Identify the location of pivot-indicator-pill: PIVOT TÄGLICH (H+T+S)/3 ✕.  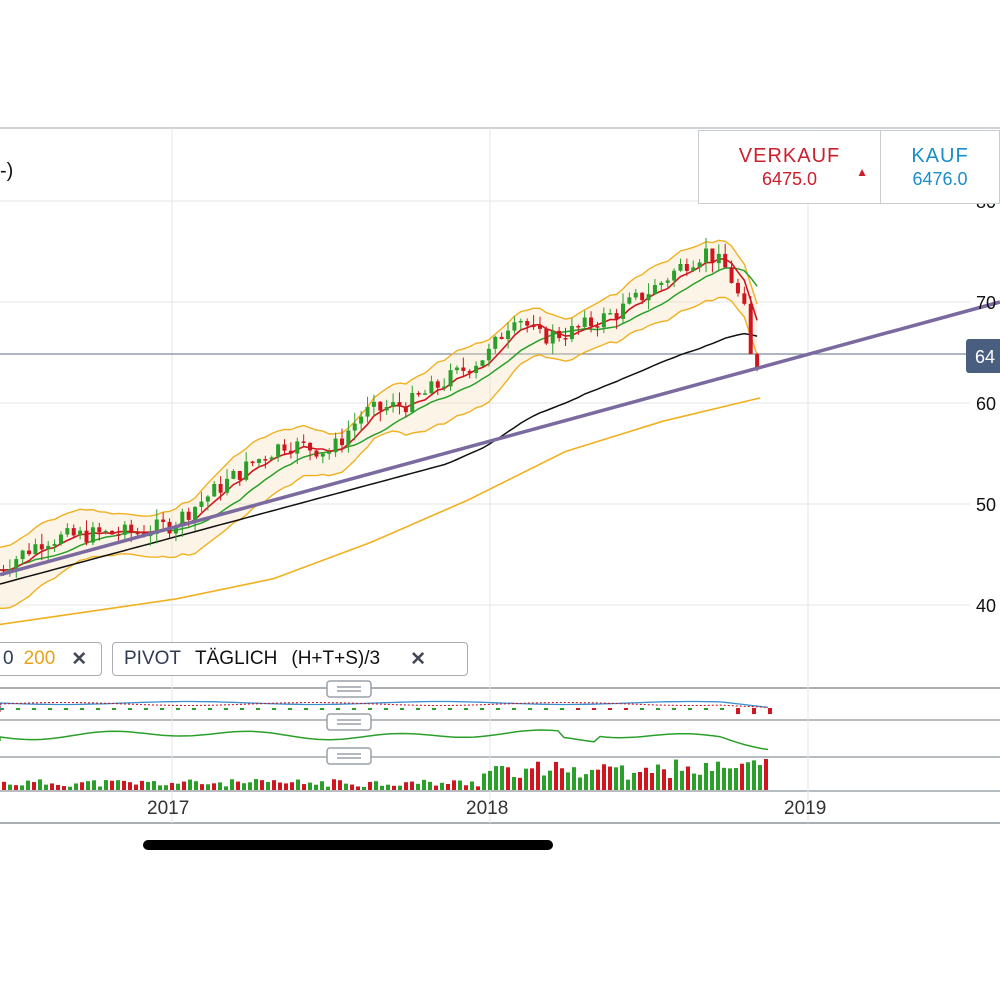
(290, 659).